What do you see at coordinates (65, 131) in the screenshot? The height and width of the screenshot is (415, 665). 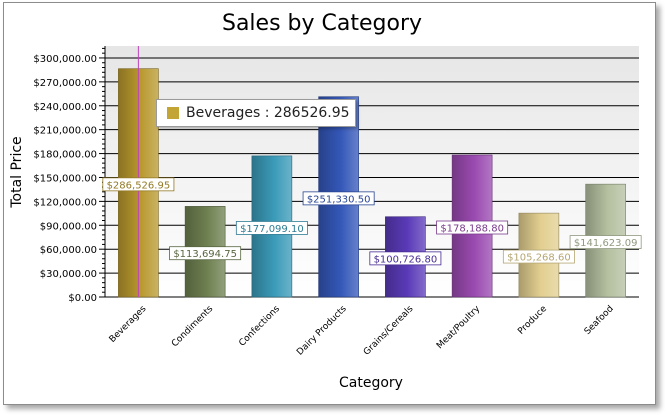 I see `y-tick-label: $210,000.00` at bounding box center [65, 131].